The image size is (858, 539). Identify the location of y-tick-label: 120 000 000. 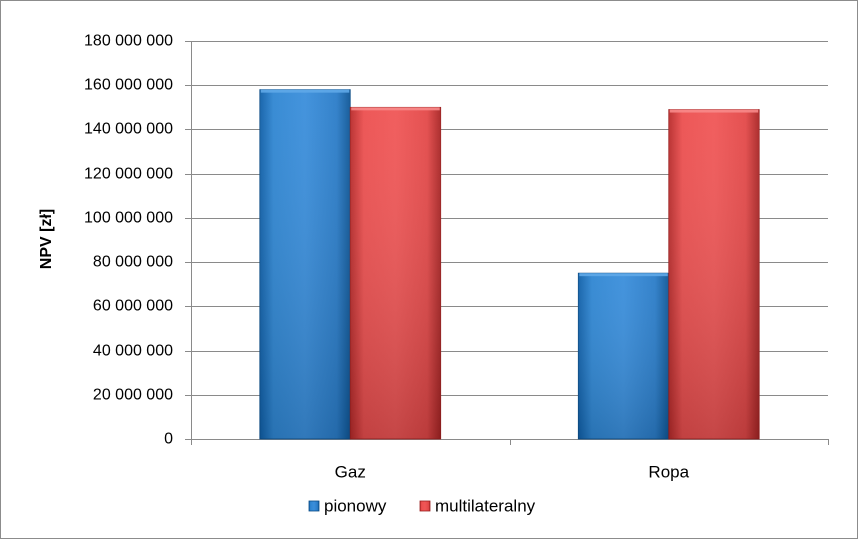
(128, 174).